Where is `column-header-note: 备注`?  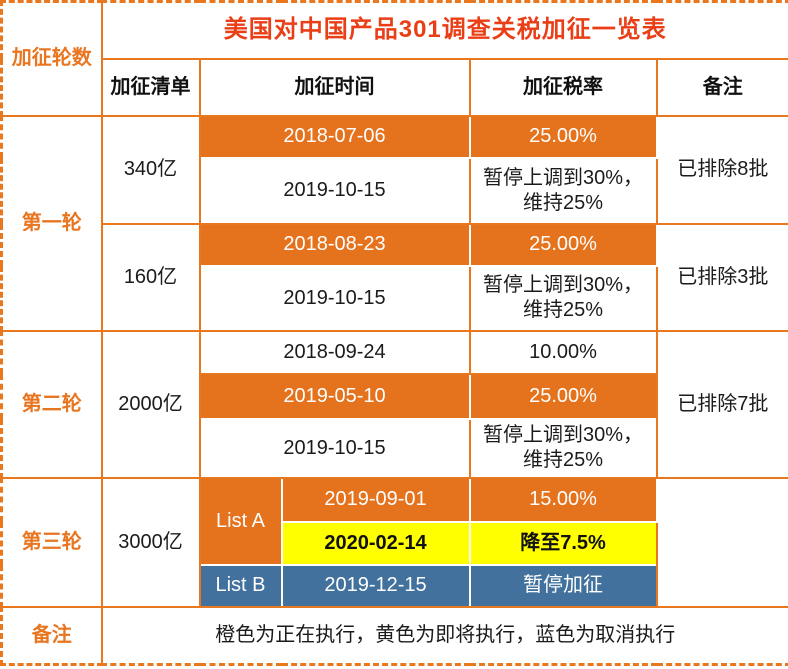 column-header-note: 备注 is located at coordinates (721, 87).